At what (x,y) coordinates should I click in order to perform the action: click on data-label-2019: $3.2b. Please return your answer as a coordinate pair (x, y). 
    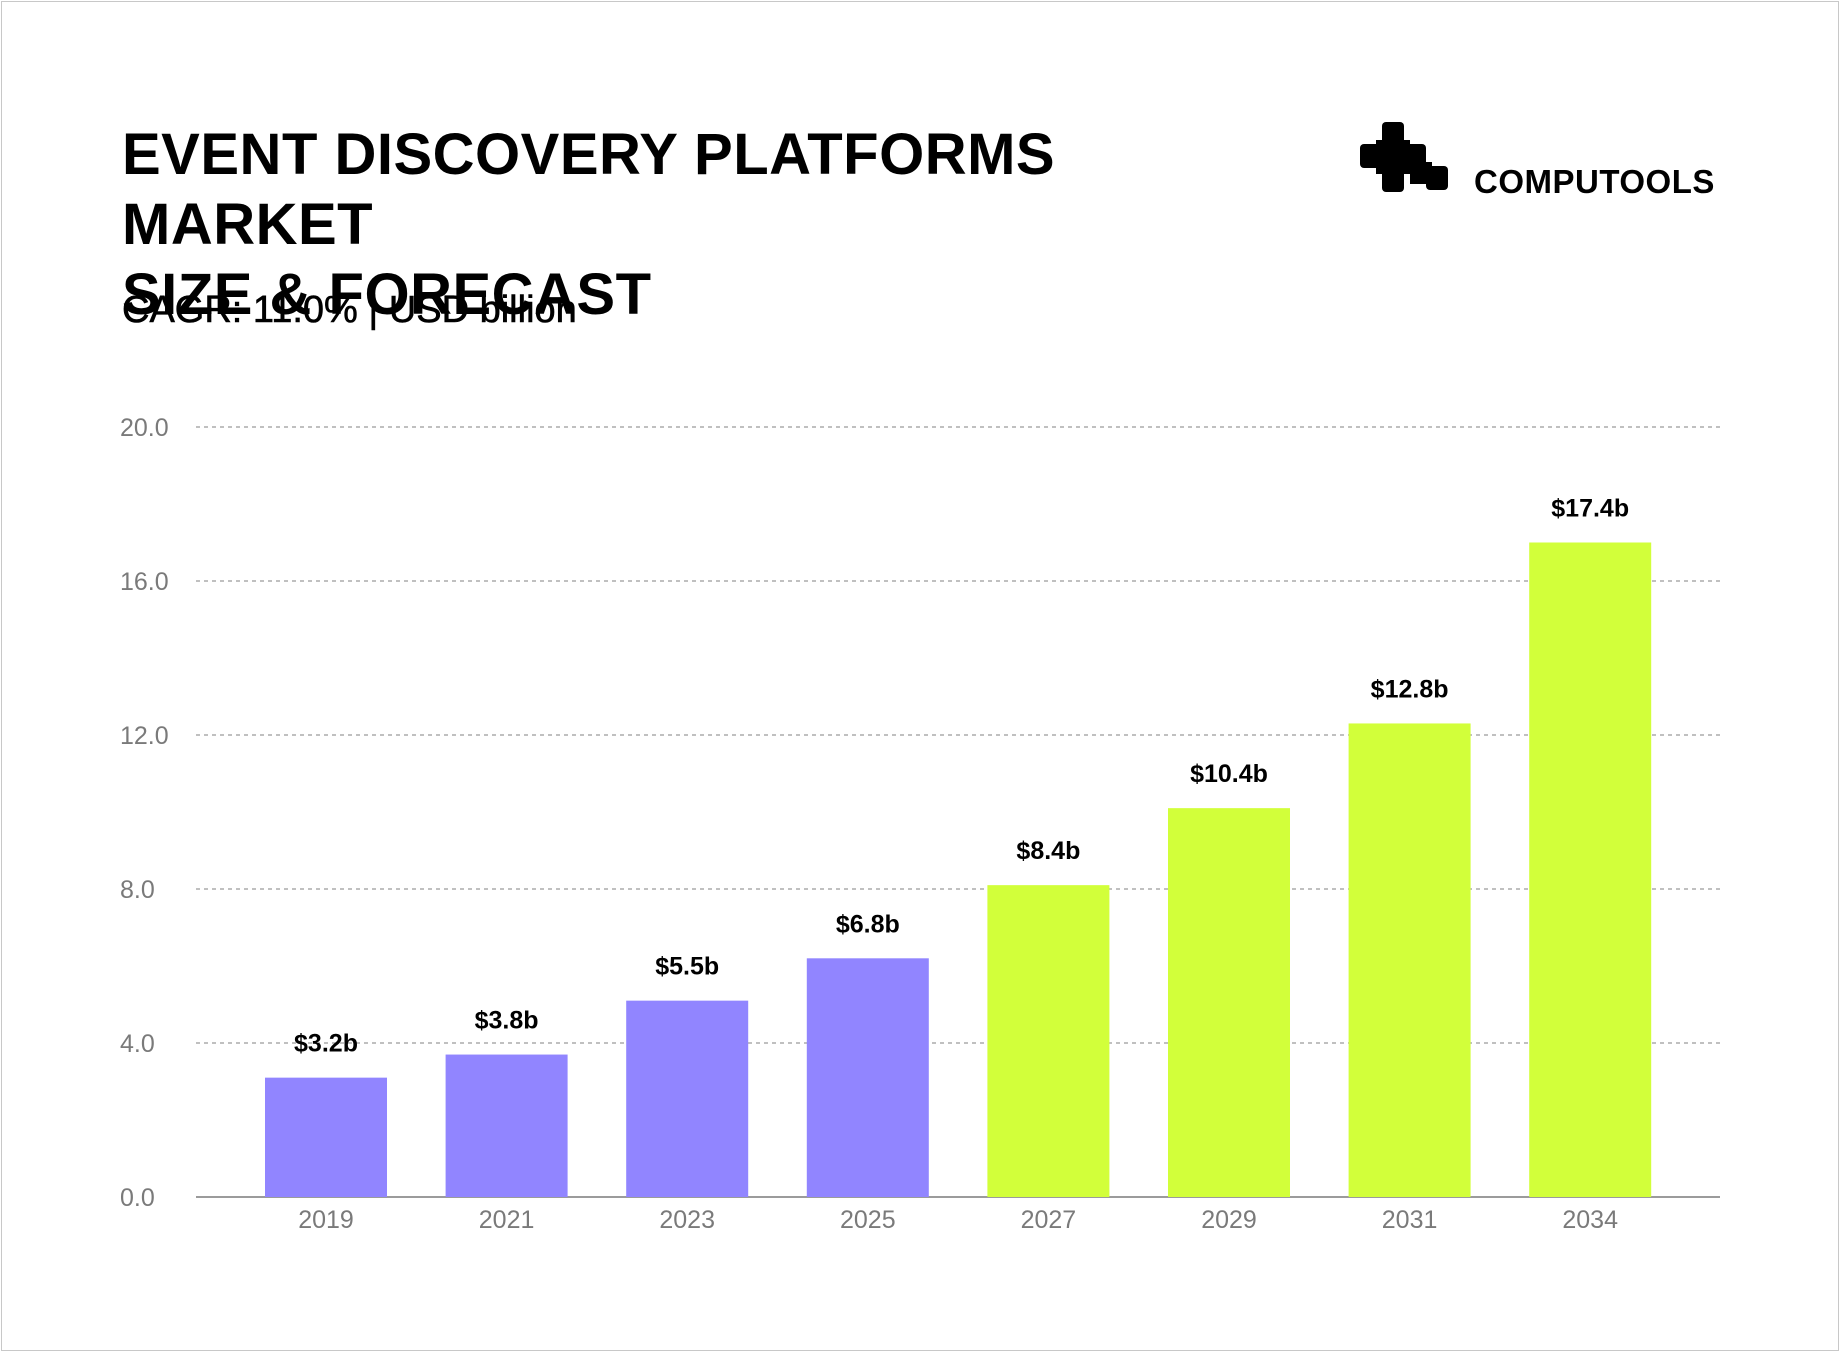
    Looking at the image, I should click on (326, 1044).